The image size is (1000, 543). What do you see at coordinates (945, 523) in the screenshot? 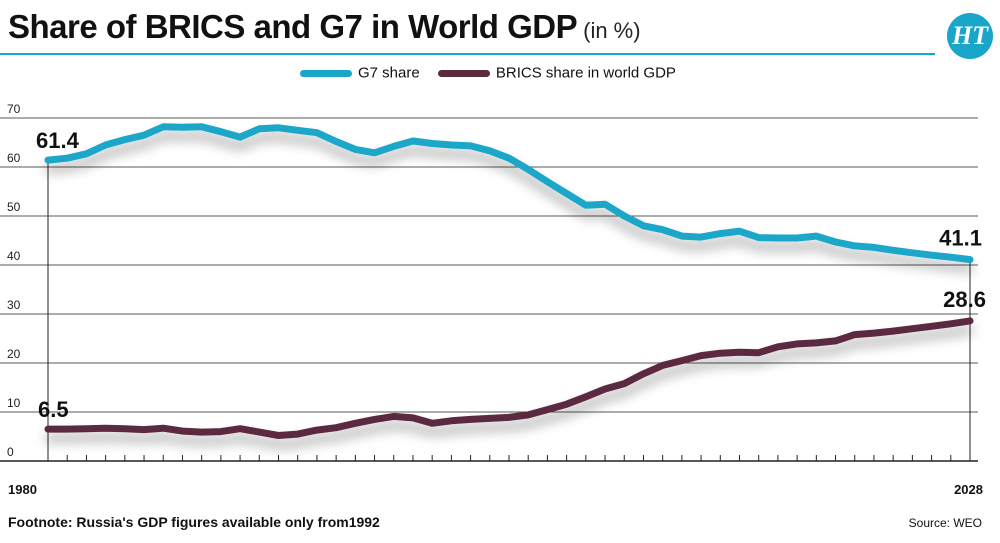
I see `source-note: Source: WEO` at bounding box center [945, 523].